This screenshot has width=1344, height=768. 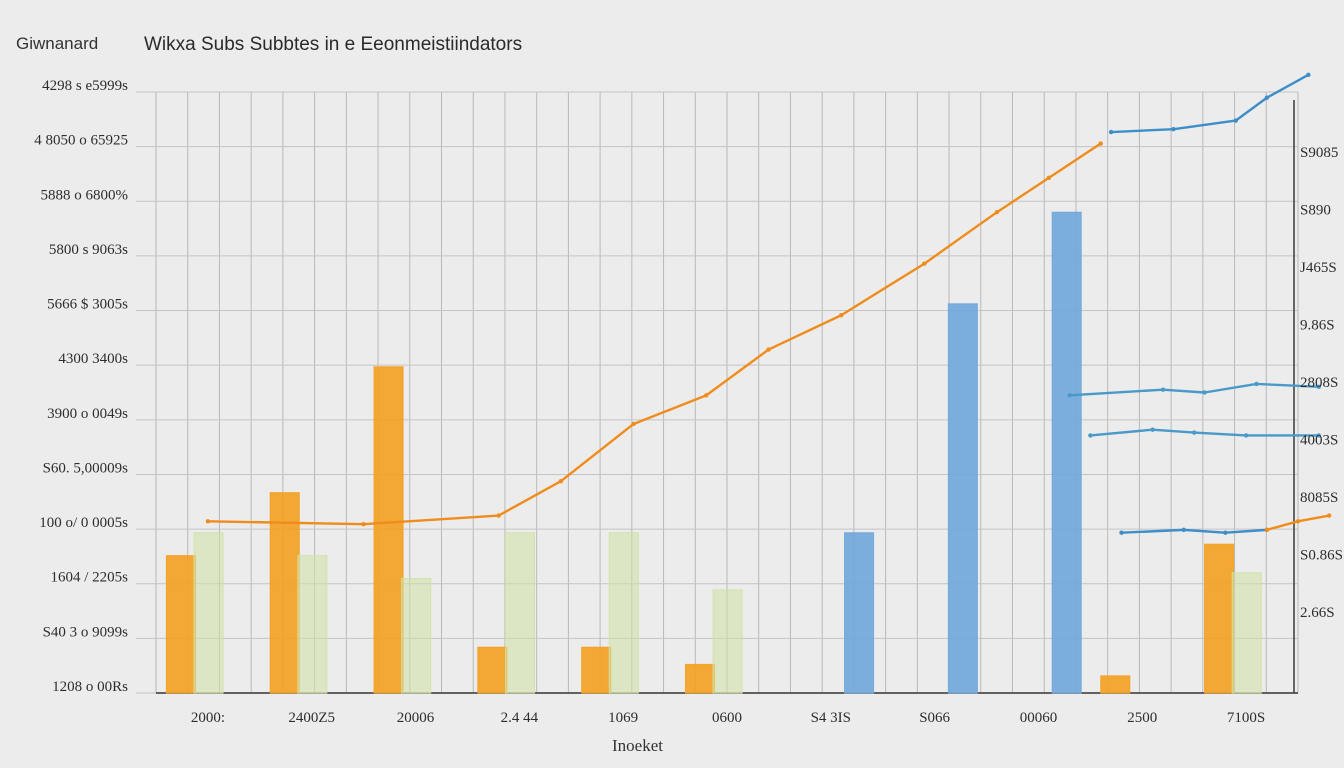 I want to click on y-tick-left-label: 100 o/ 0 0005s, so click(x=83, y=523).